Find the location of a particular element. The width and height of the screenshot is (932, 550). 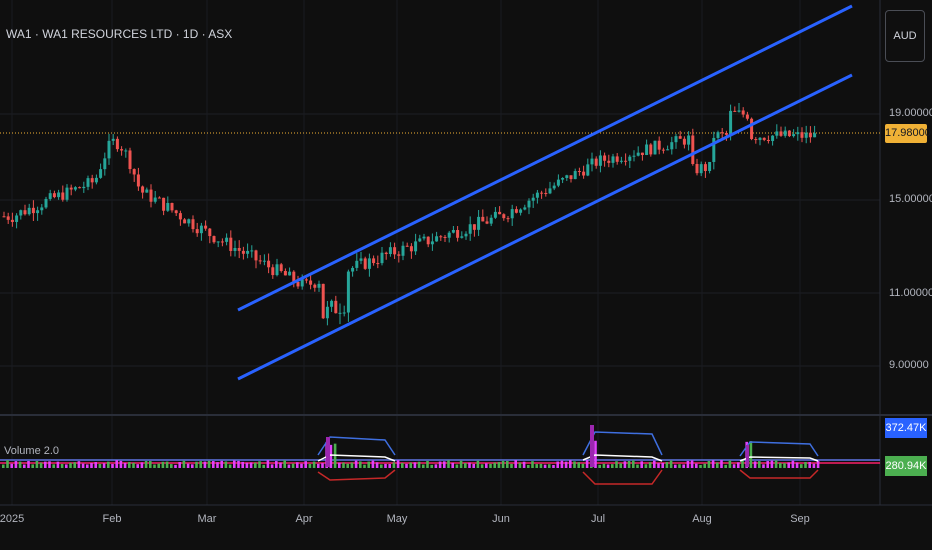

time-tick: Mar is located at coordinates (207, 519).